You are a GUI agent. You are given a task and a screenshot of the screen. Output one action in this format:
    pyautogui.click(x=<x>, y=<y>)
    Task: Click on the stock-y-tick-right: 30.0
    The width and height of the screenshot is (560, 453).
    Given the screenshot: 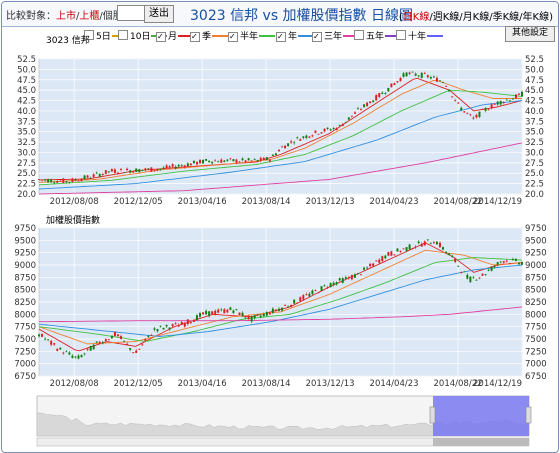 What is the action you would take?
    pyautogui.click(x=534, y=153)
    